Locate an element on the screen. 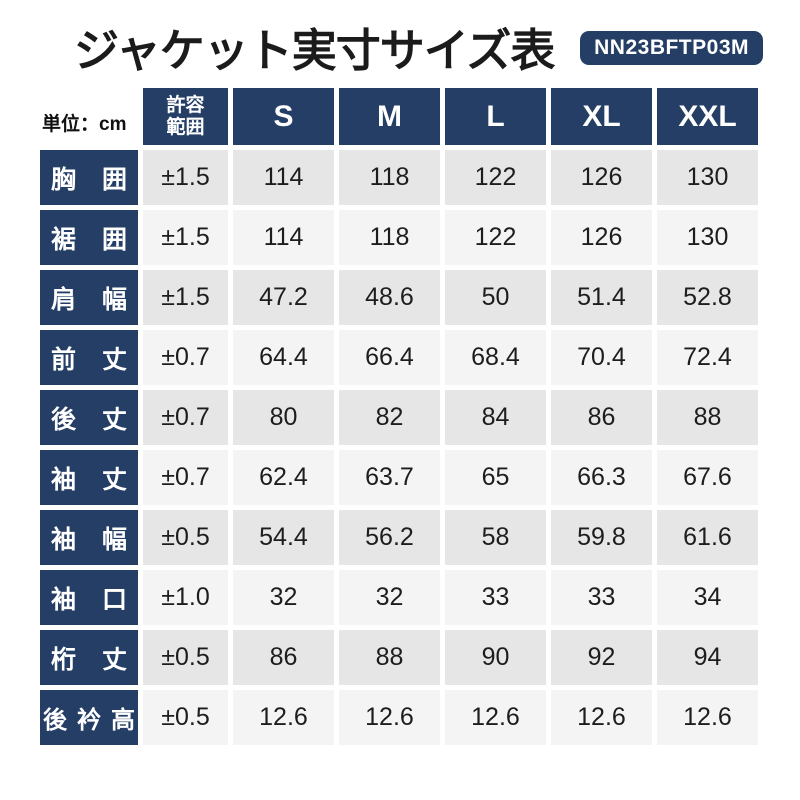 The image size is (800, 800). col-header-size: XXL is located at coordinates (707, 116).